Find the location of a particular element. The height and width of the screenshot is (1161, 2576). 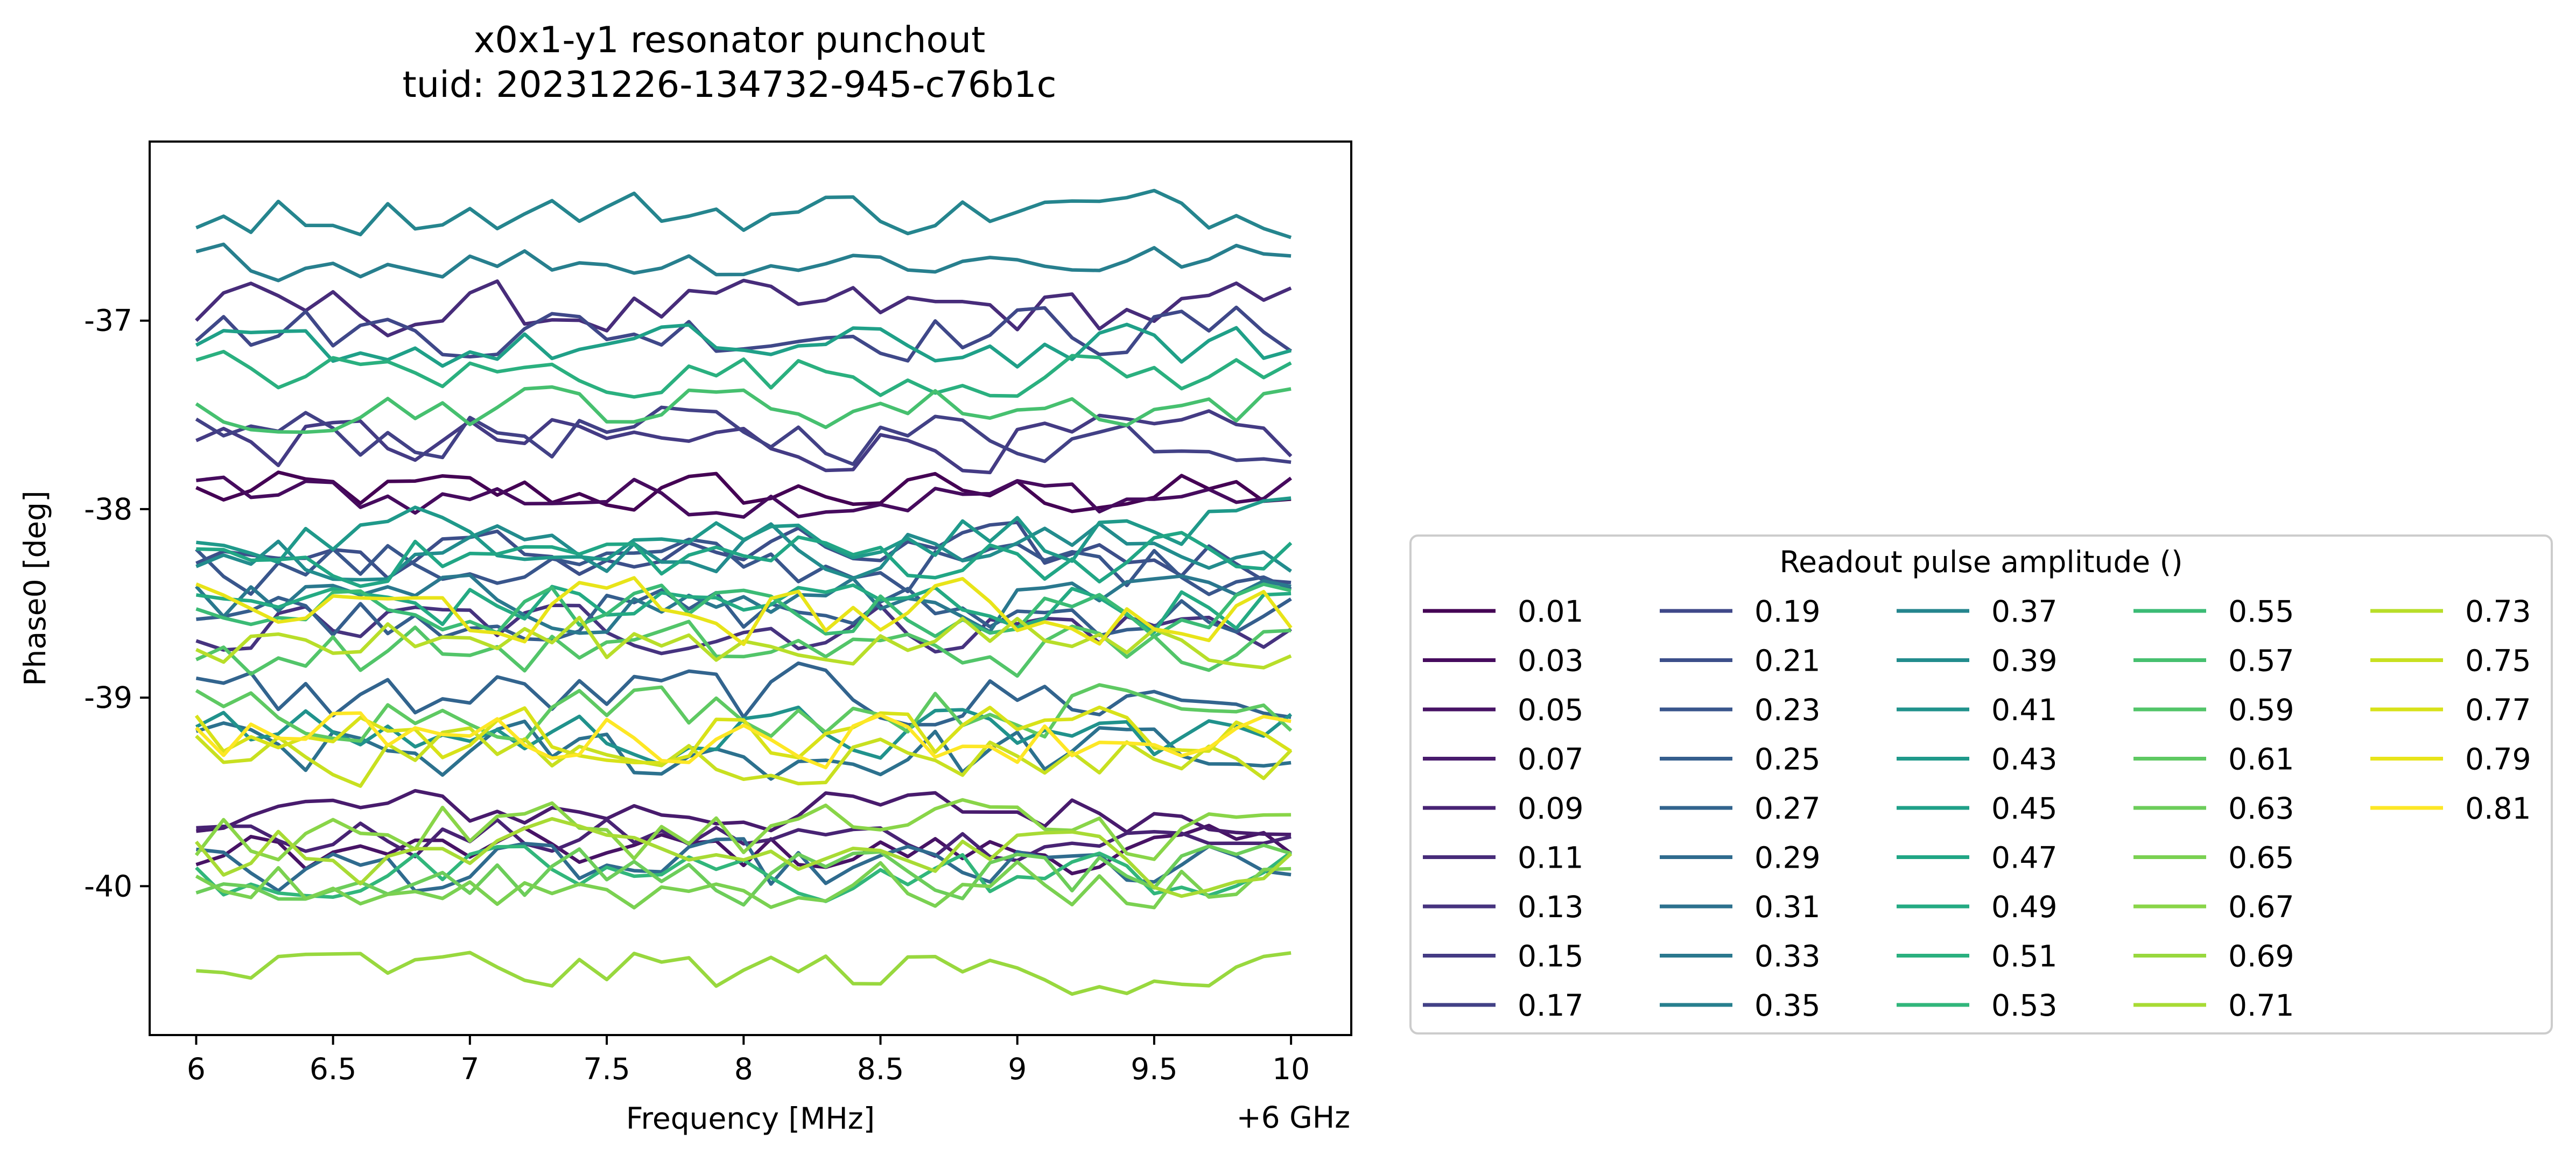

series-line-0.23 is located at coordinates (743, 566).